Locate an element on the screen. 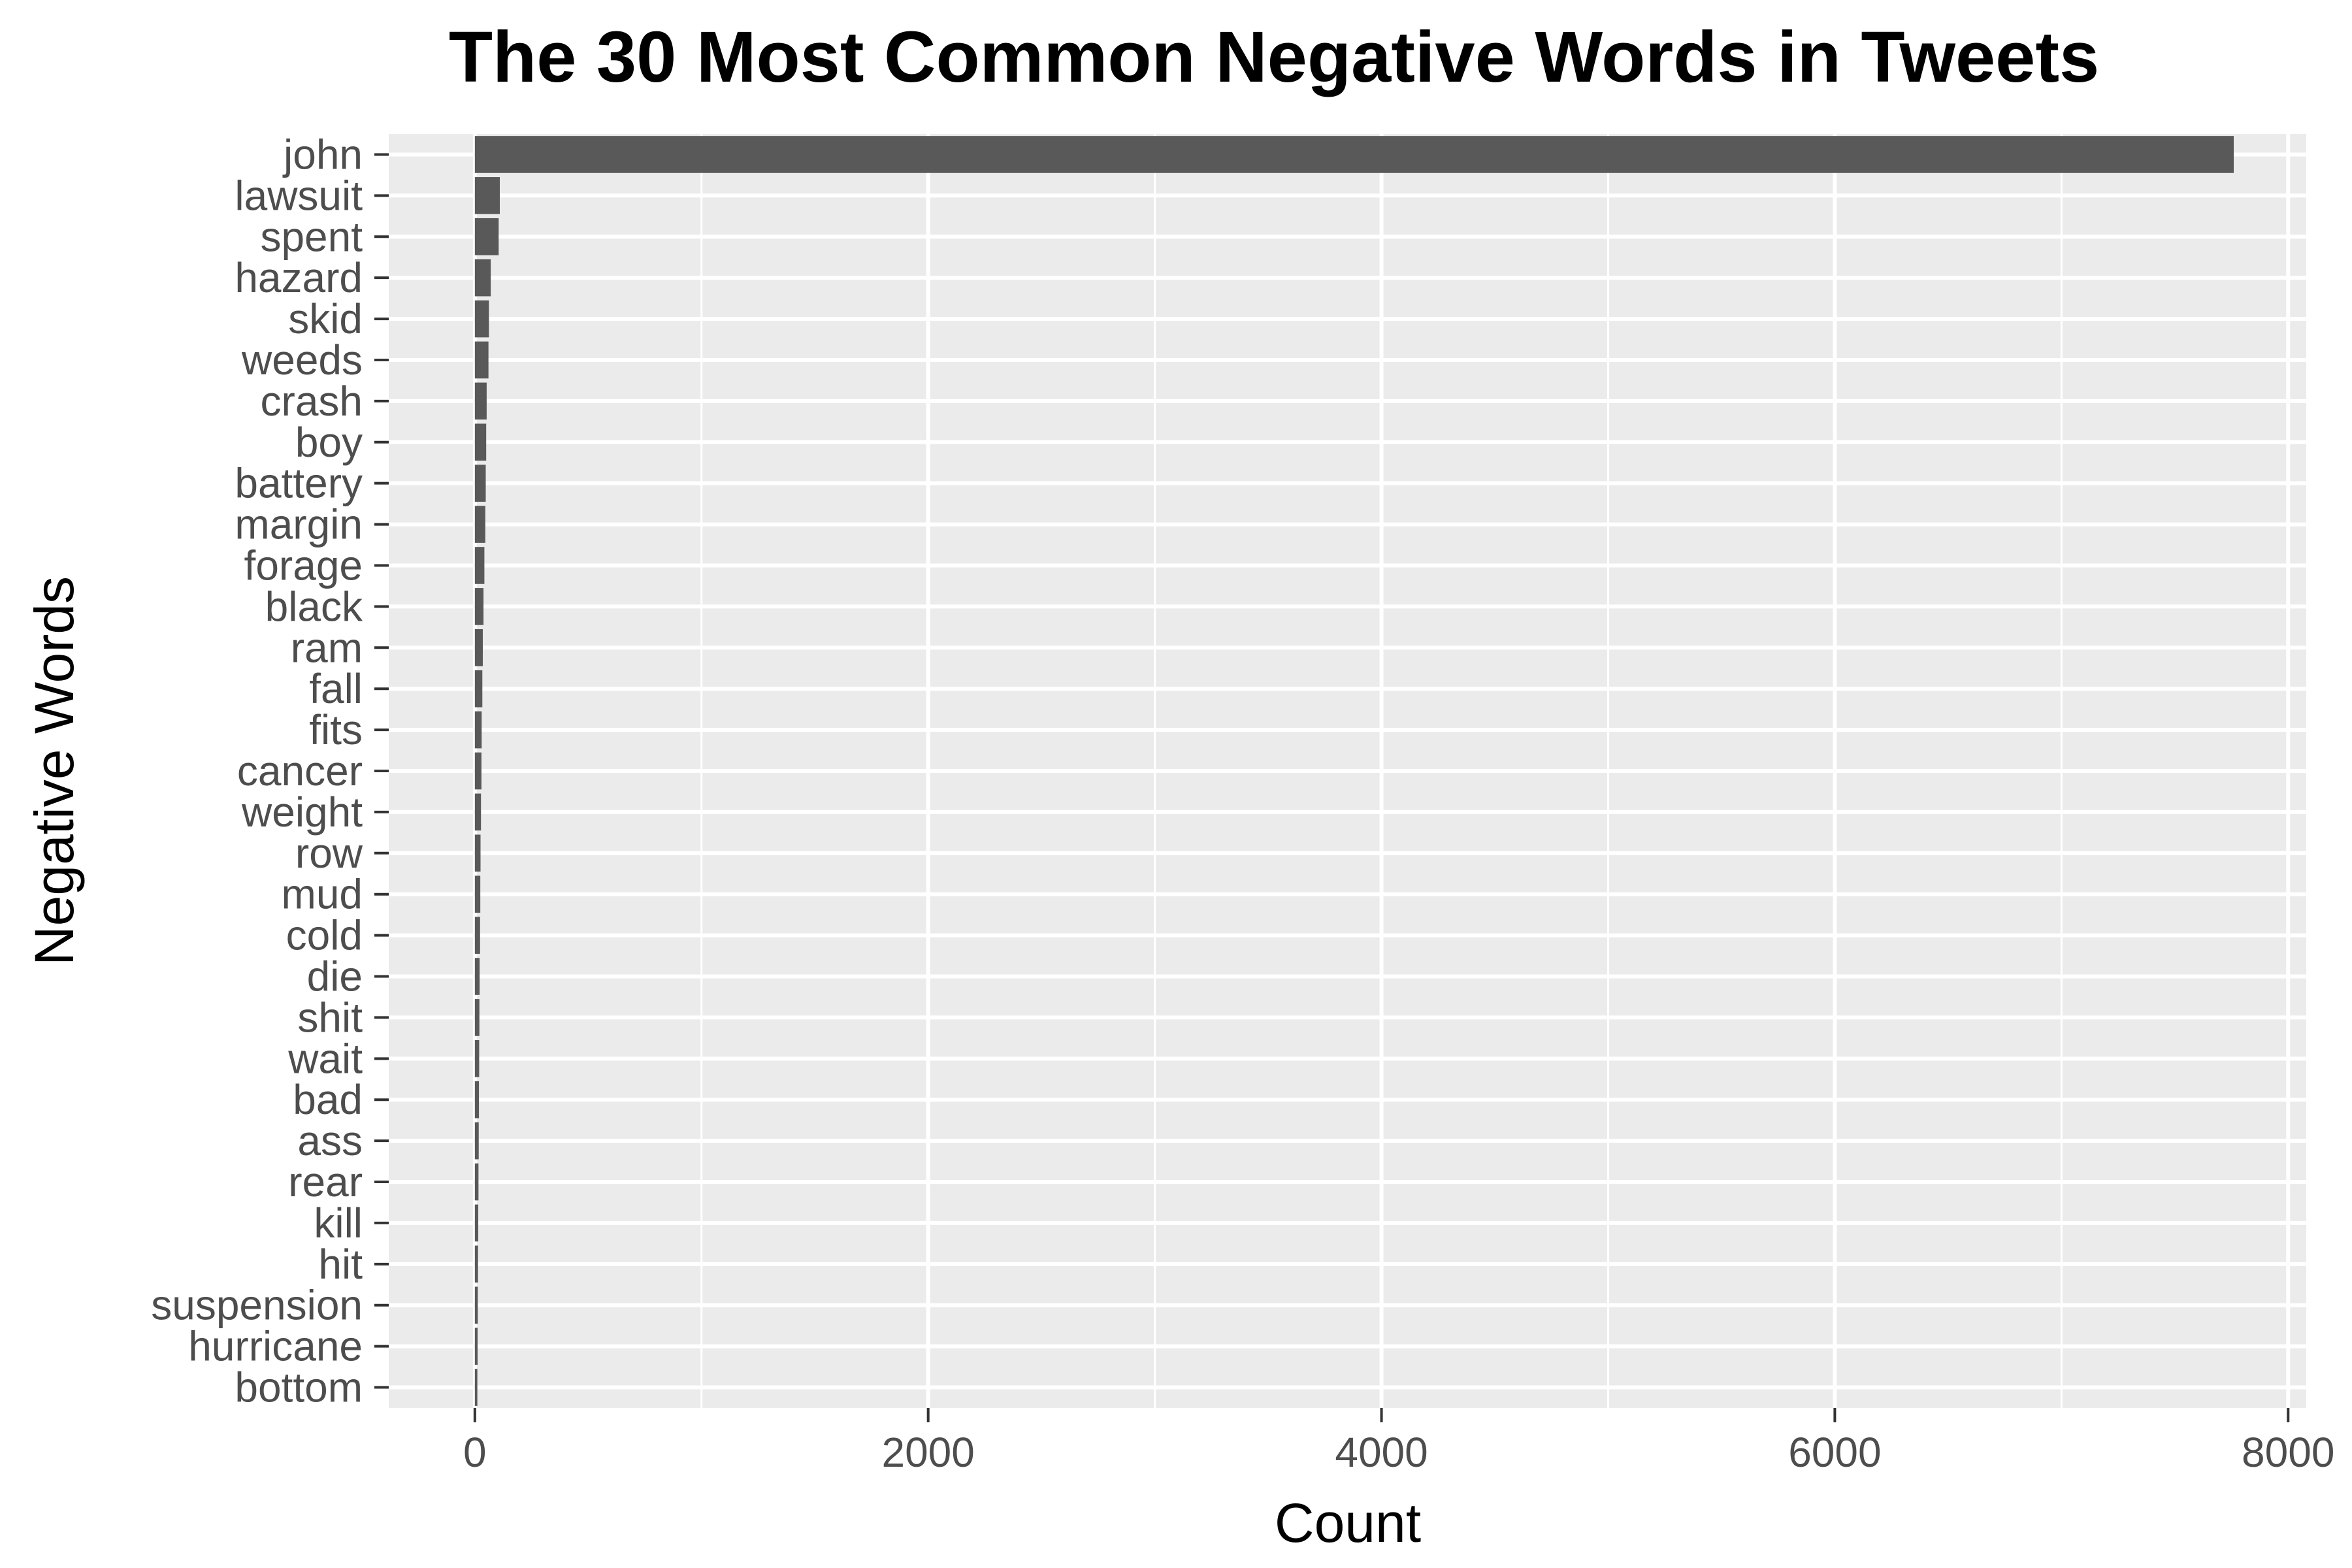 This screenshot has height=1568, width=2352. y-tick-label: hazard is located at coordinates (299, 277).